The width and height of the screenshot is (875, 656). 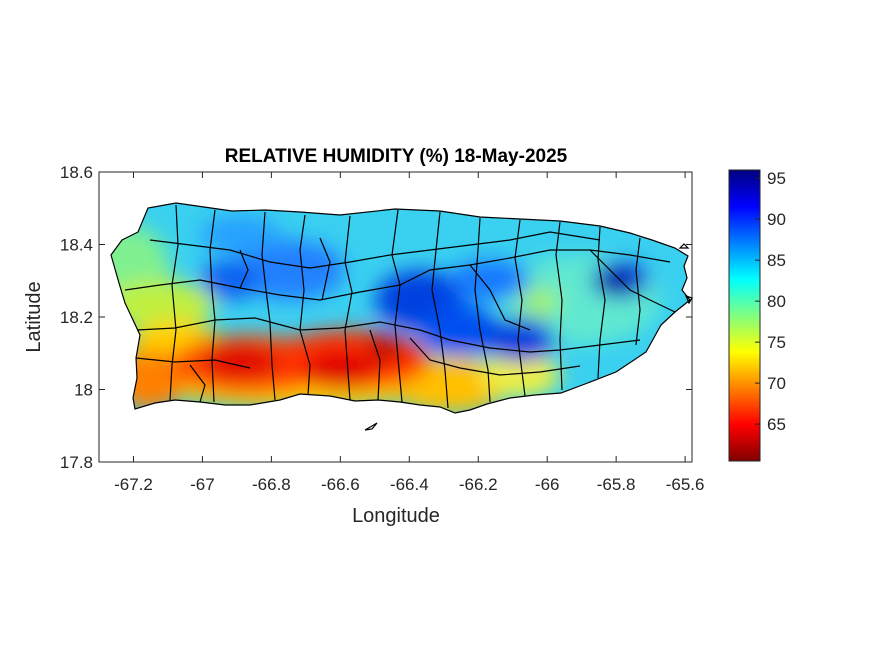 I want to click on colorbar-tick-label: 70, so click(x=776, y=383).